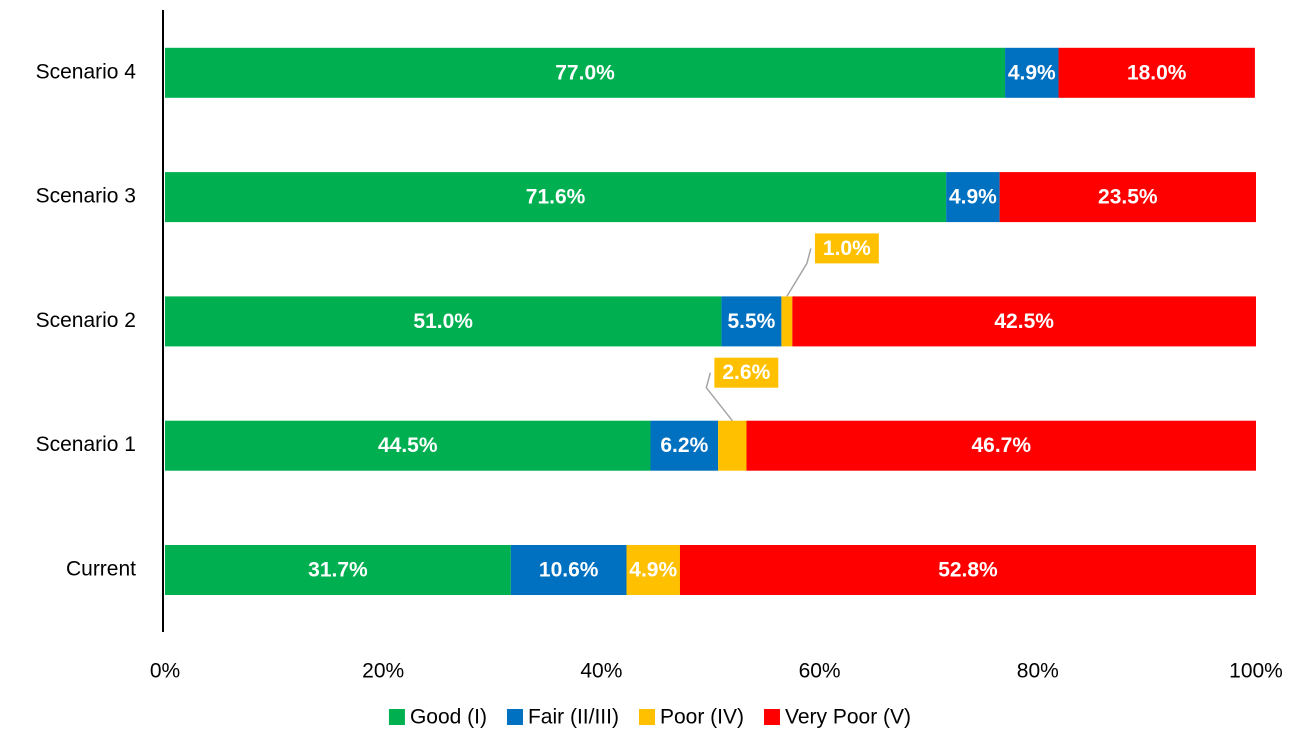 The height and width of the screenshot is (745, 1300). Describe the element at coordinates (702, 717) in the screenshot. I see `legend-label: Poor (IV)` at that location.